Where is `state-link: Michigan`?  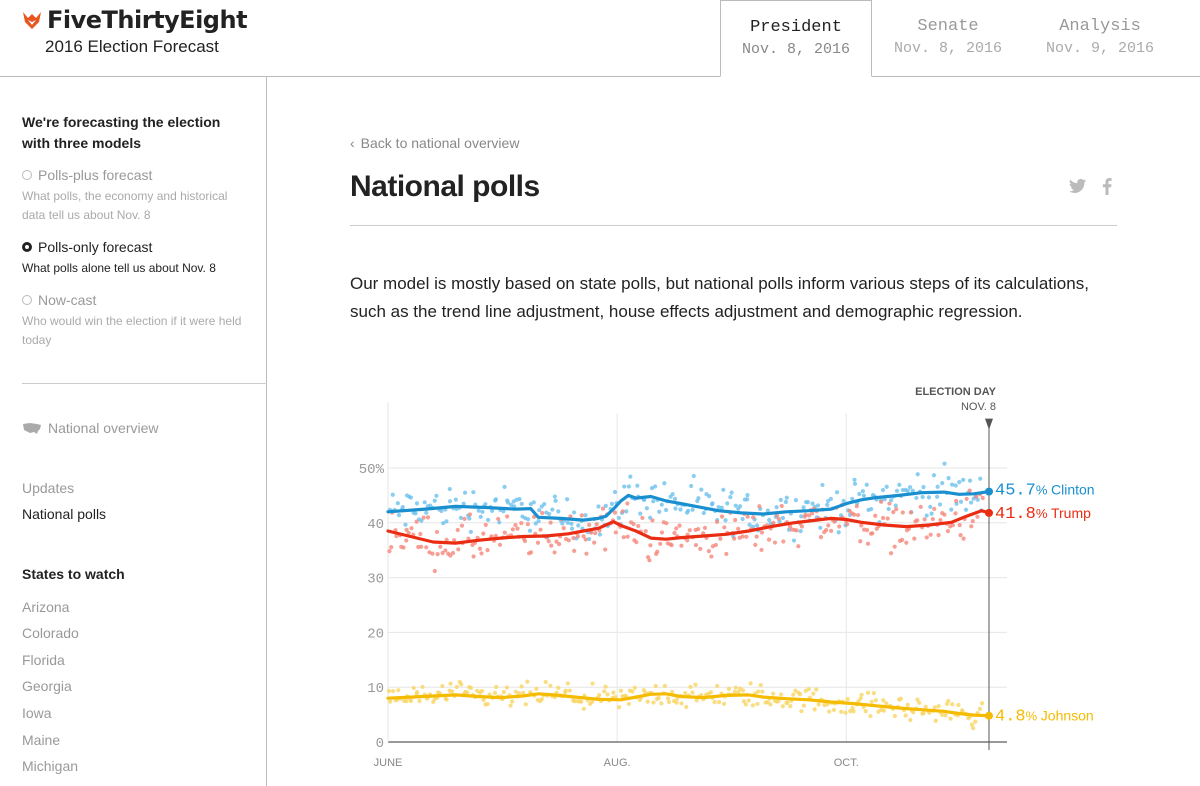 state-link: Michigan is located at coordinates (50, 766).